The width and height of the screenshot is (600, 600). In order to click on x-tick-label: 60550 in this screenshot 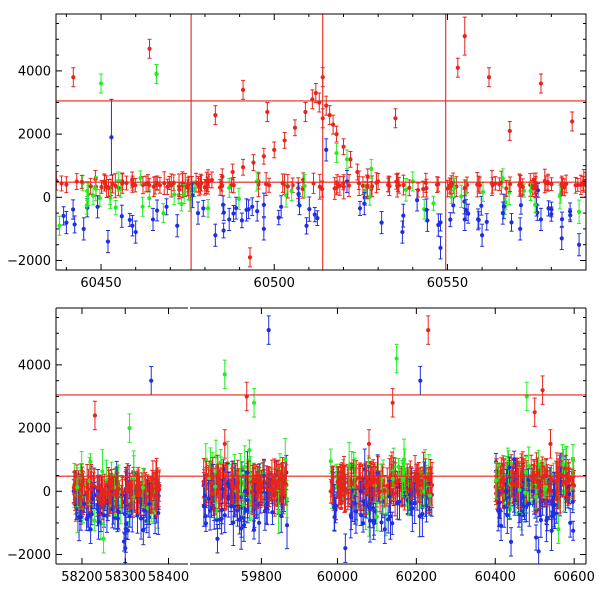, I will do `click(447, 283)`.